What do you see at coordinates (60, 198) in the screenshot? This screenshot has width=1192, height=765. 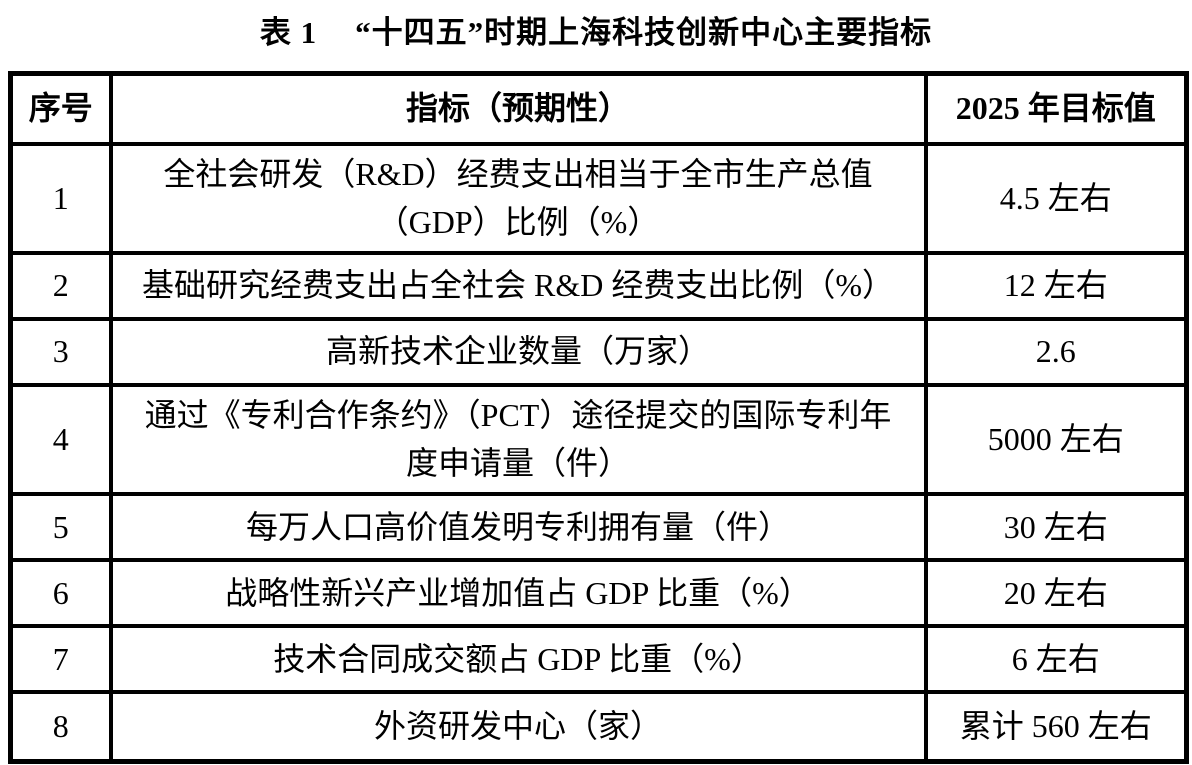 I see `row-number-cell: 1` at bounding box center [60, 198].